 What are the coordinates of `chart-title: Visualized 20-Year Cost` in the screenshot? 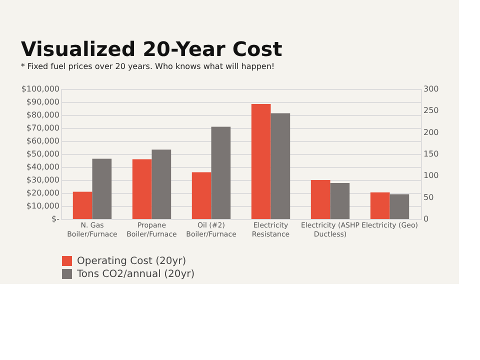 It's located at (151, 49).